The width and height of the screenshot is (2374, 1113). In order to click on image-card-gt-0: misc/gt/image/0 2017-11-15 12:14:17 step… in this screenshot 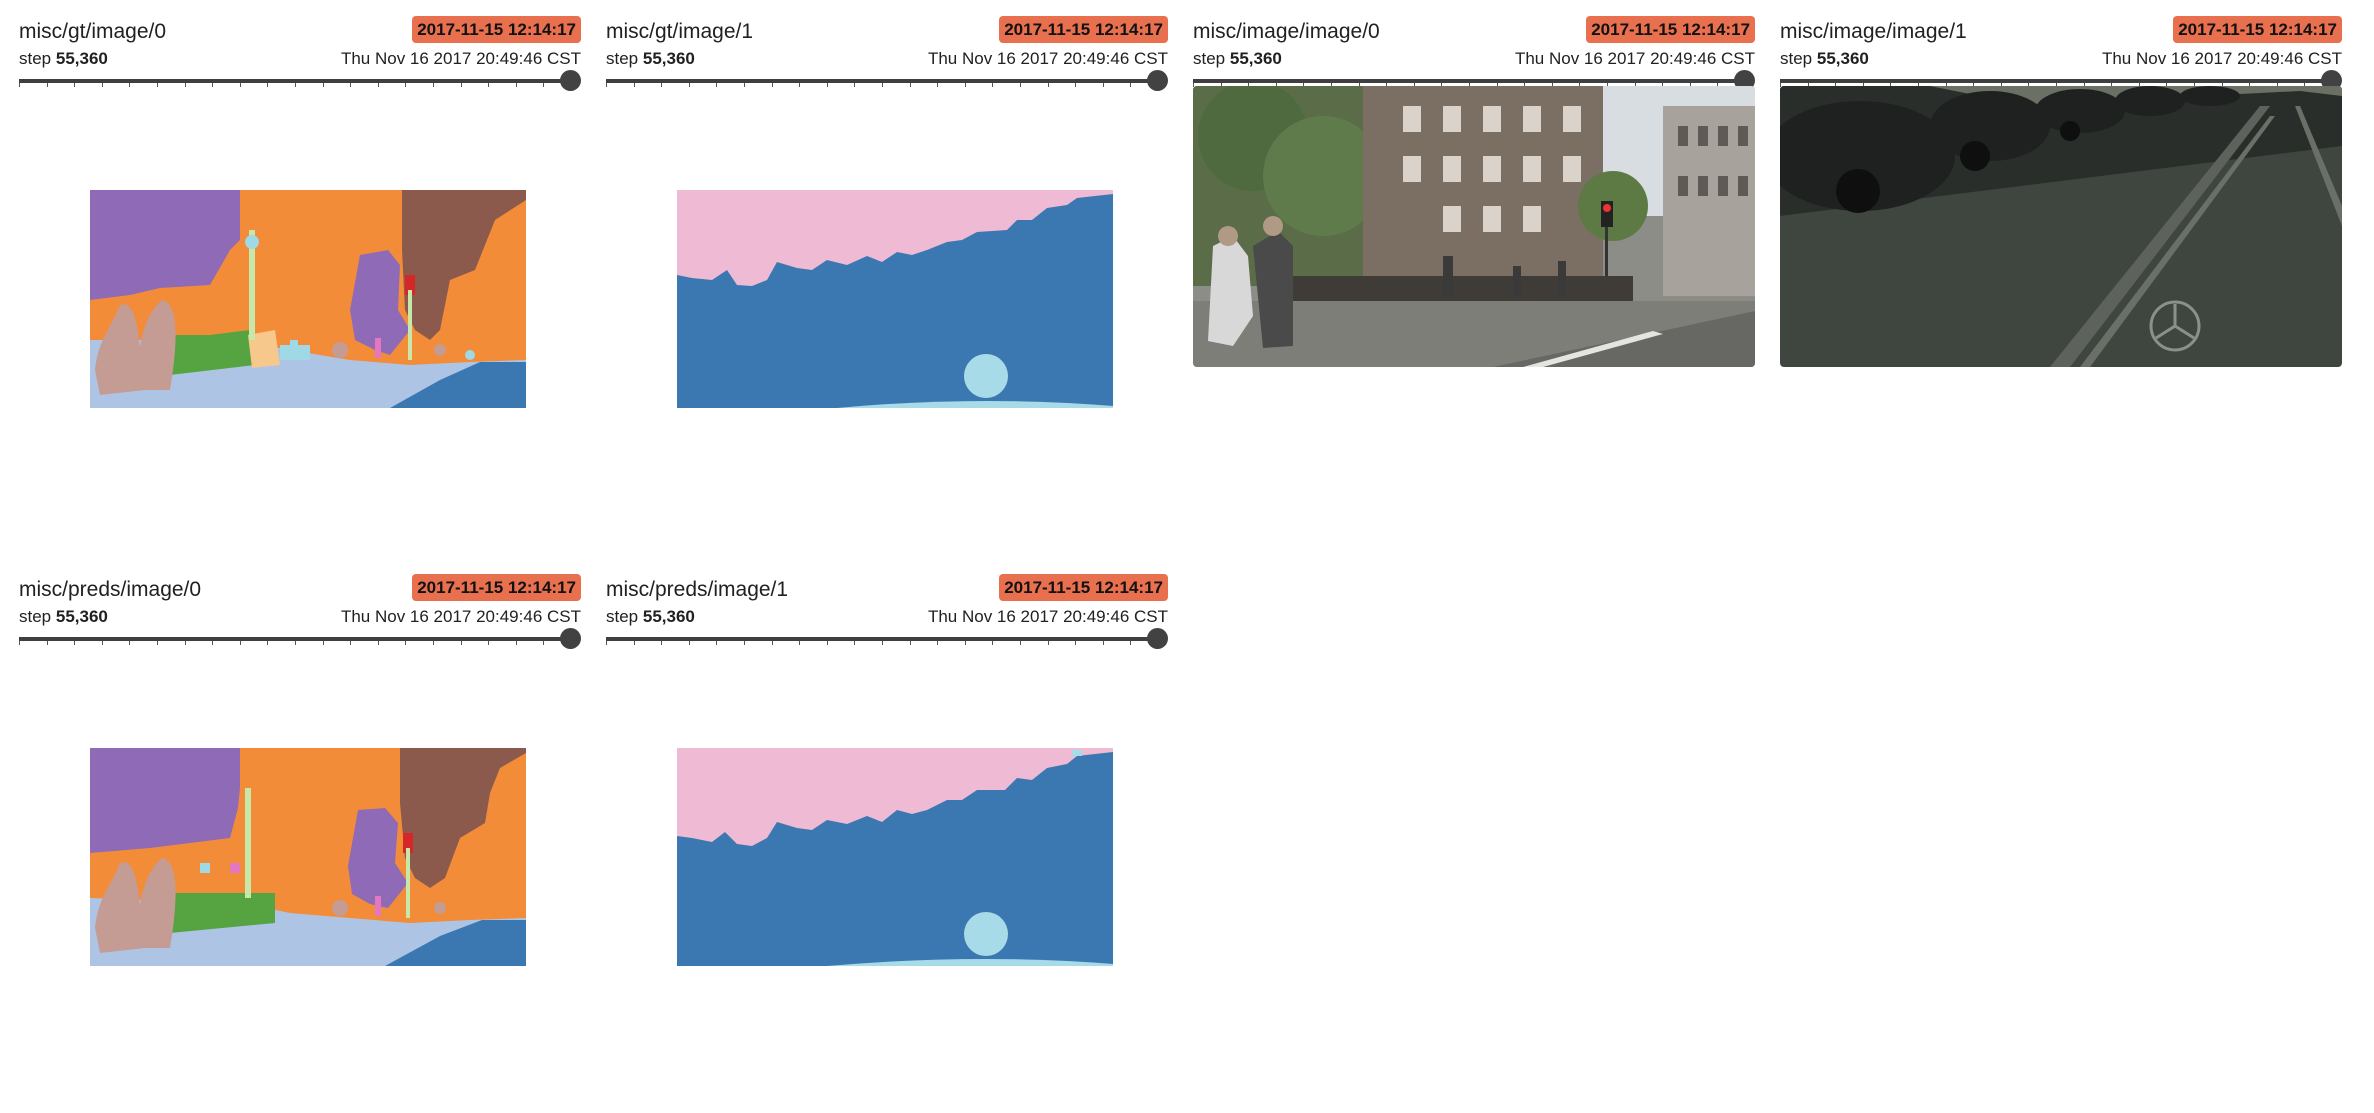, I will do `click(300, 282)`.